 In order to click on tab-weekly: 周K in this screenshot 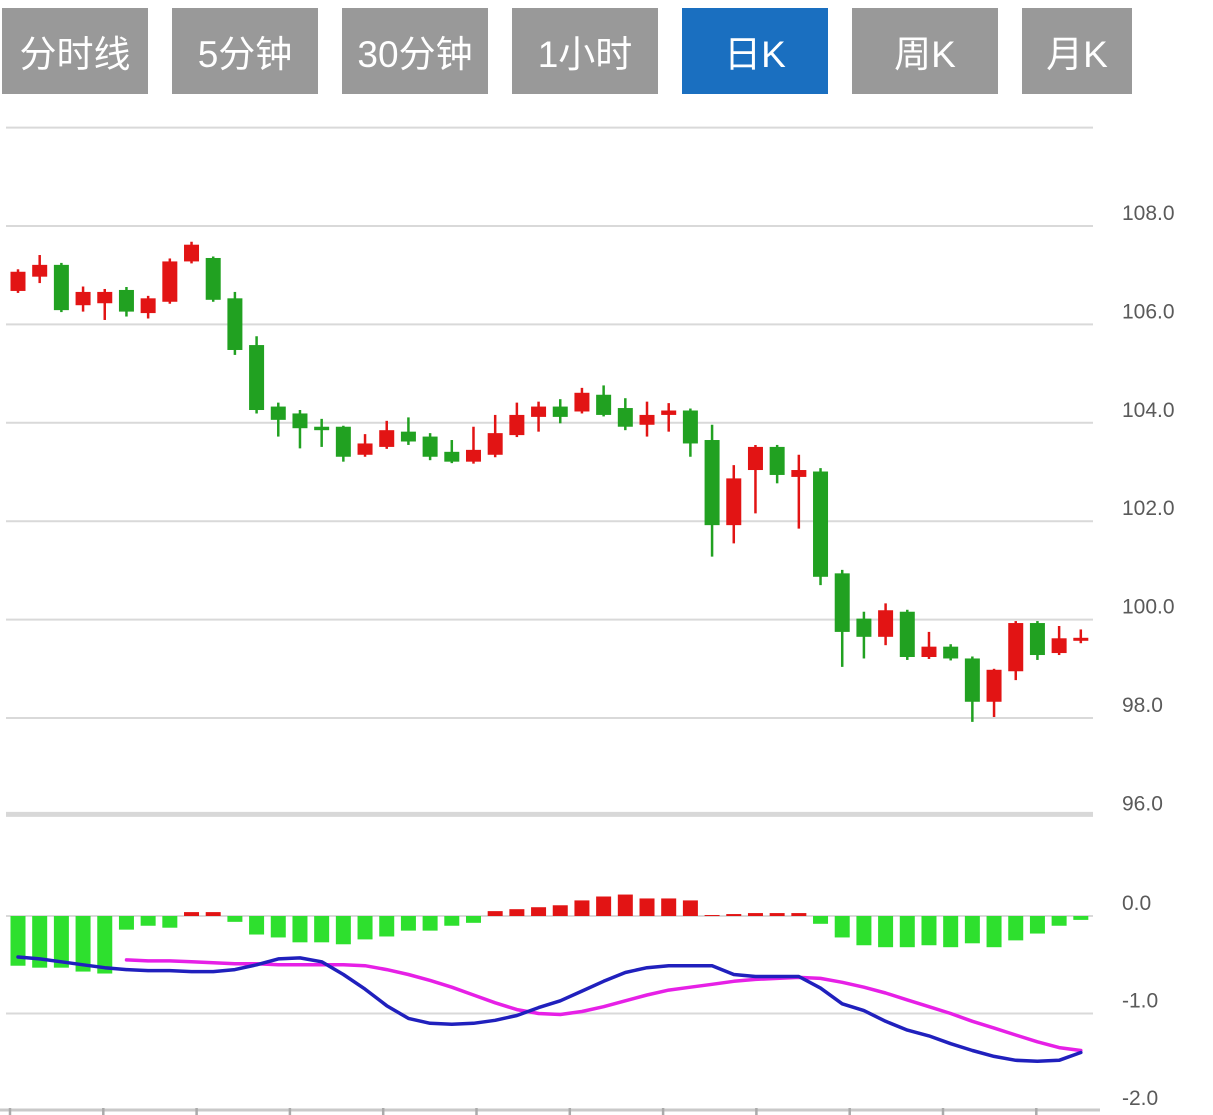, I will do `click(925, 51)`.